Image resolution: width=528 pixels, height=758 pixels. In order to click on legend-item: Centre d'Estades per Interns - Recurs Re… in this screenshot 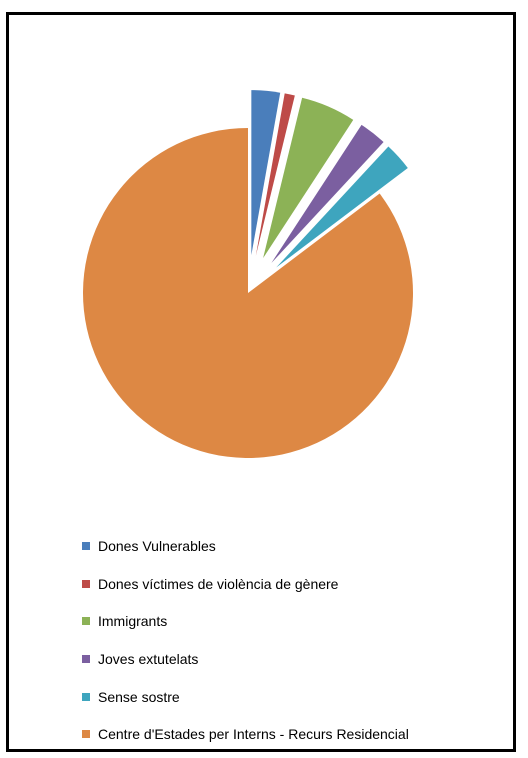, I will do `click(245, 734)`.